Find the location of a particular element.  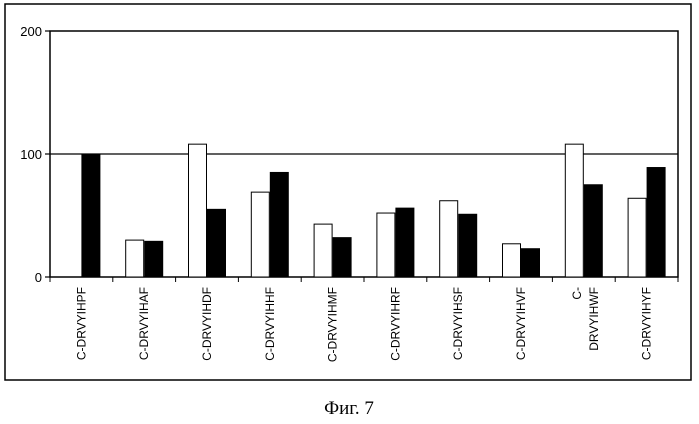

x-tick-label-line: DRVYIHWF is located at coordinates (594, 319).